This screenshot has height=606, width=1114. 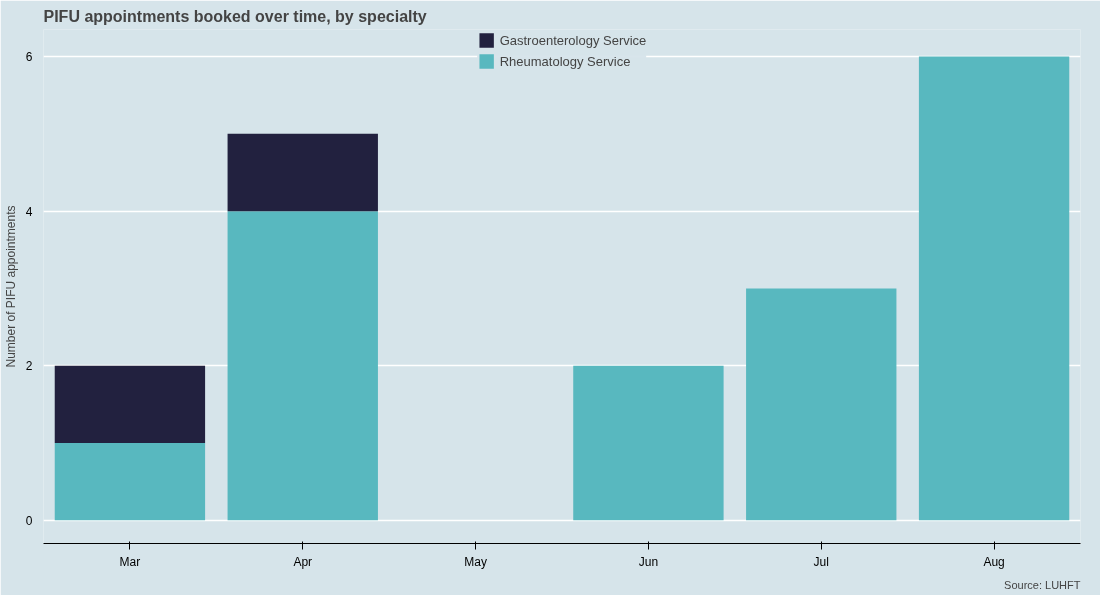 What do you see at coordinates (565, 61) in the screenshot?
I see `legend-label: Rheumatology Service` at bounding box center [565, 61].